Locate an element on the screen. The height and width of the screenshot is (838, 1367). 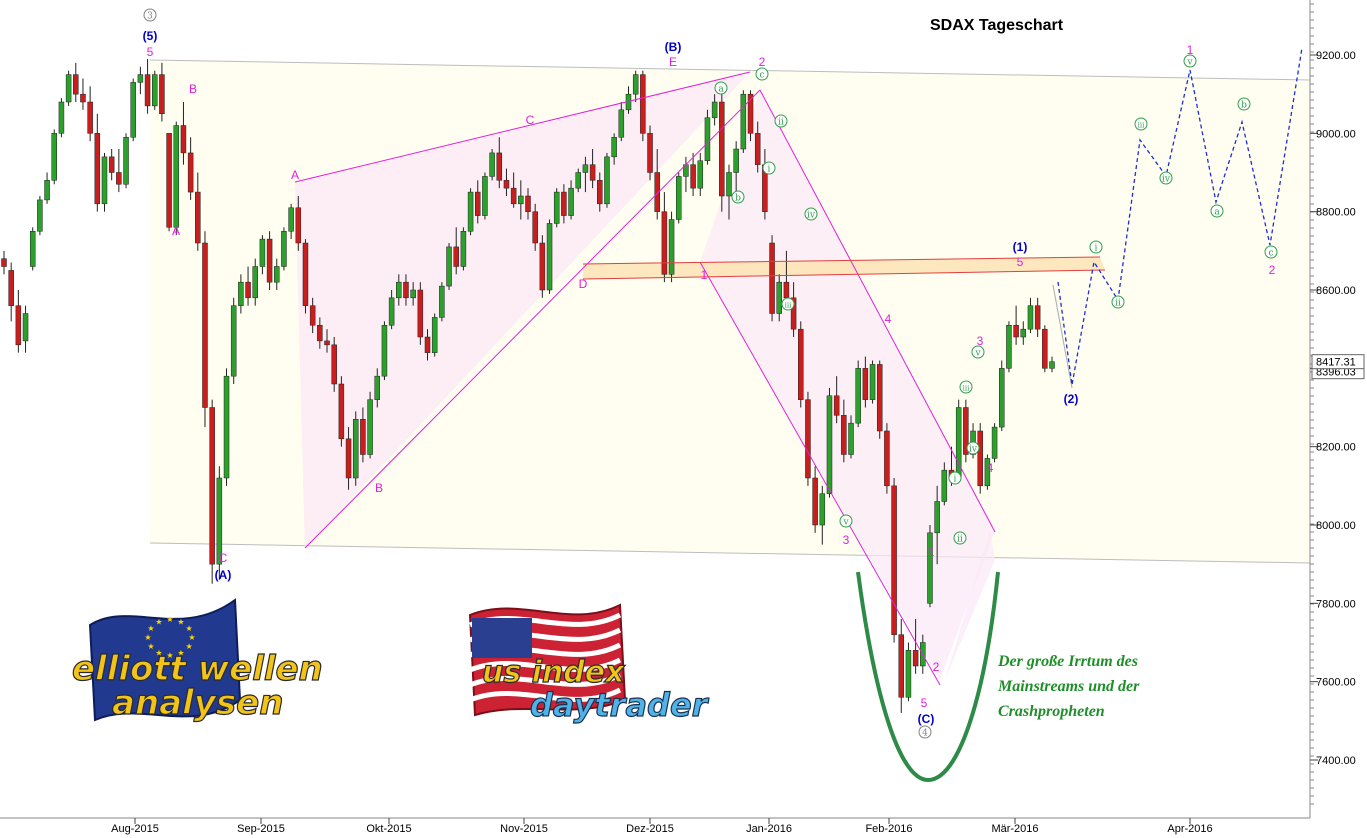
eu-flag-shape is located at coordinates (165, 660).